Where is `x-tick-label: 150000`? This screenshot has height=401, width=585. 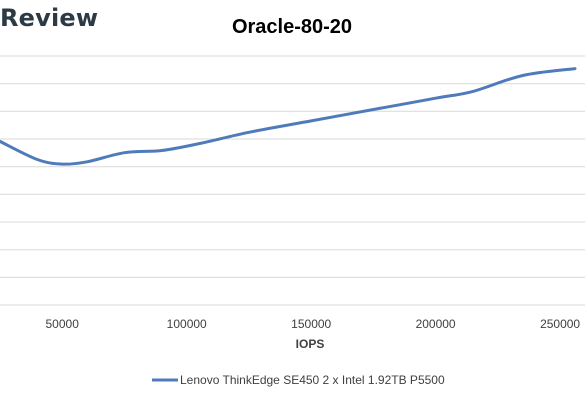
x-tick-label: 150000 is located at coordinates (311, 324).